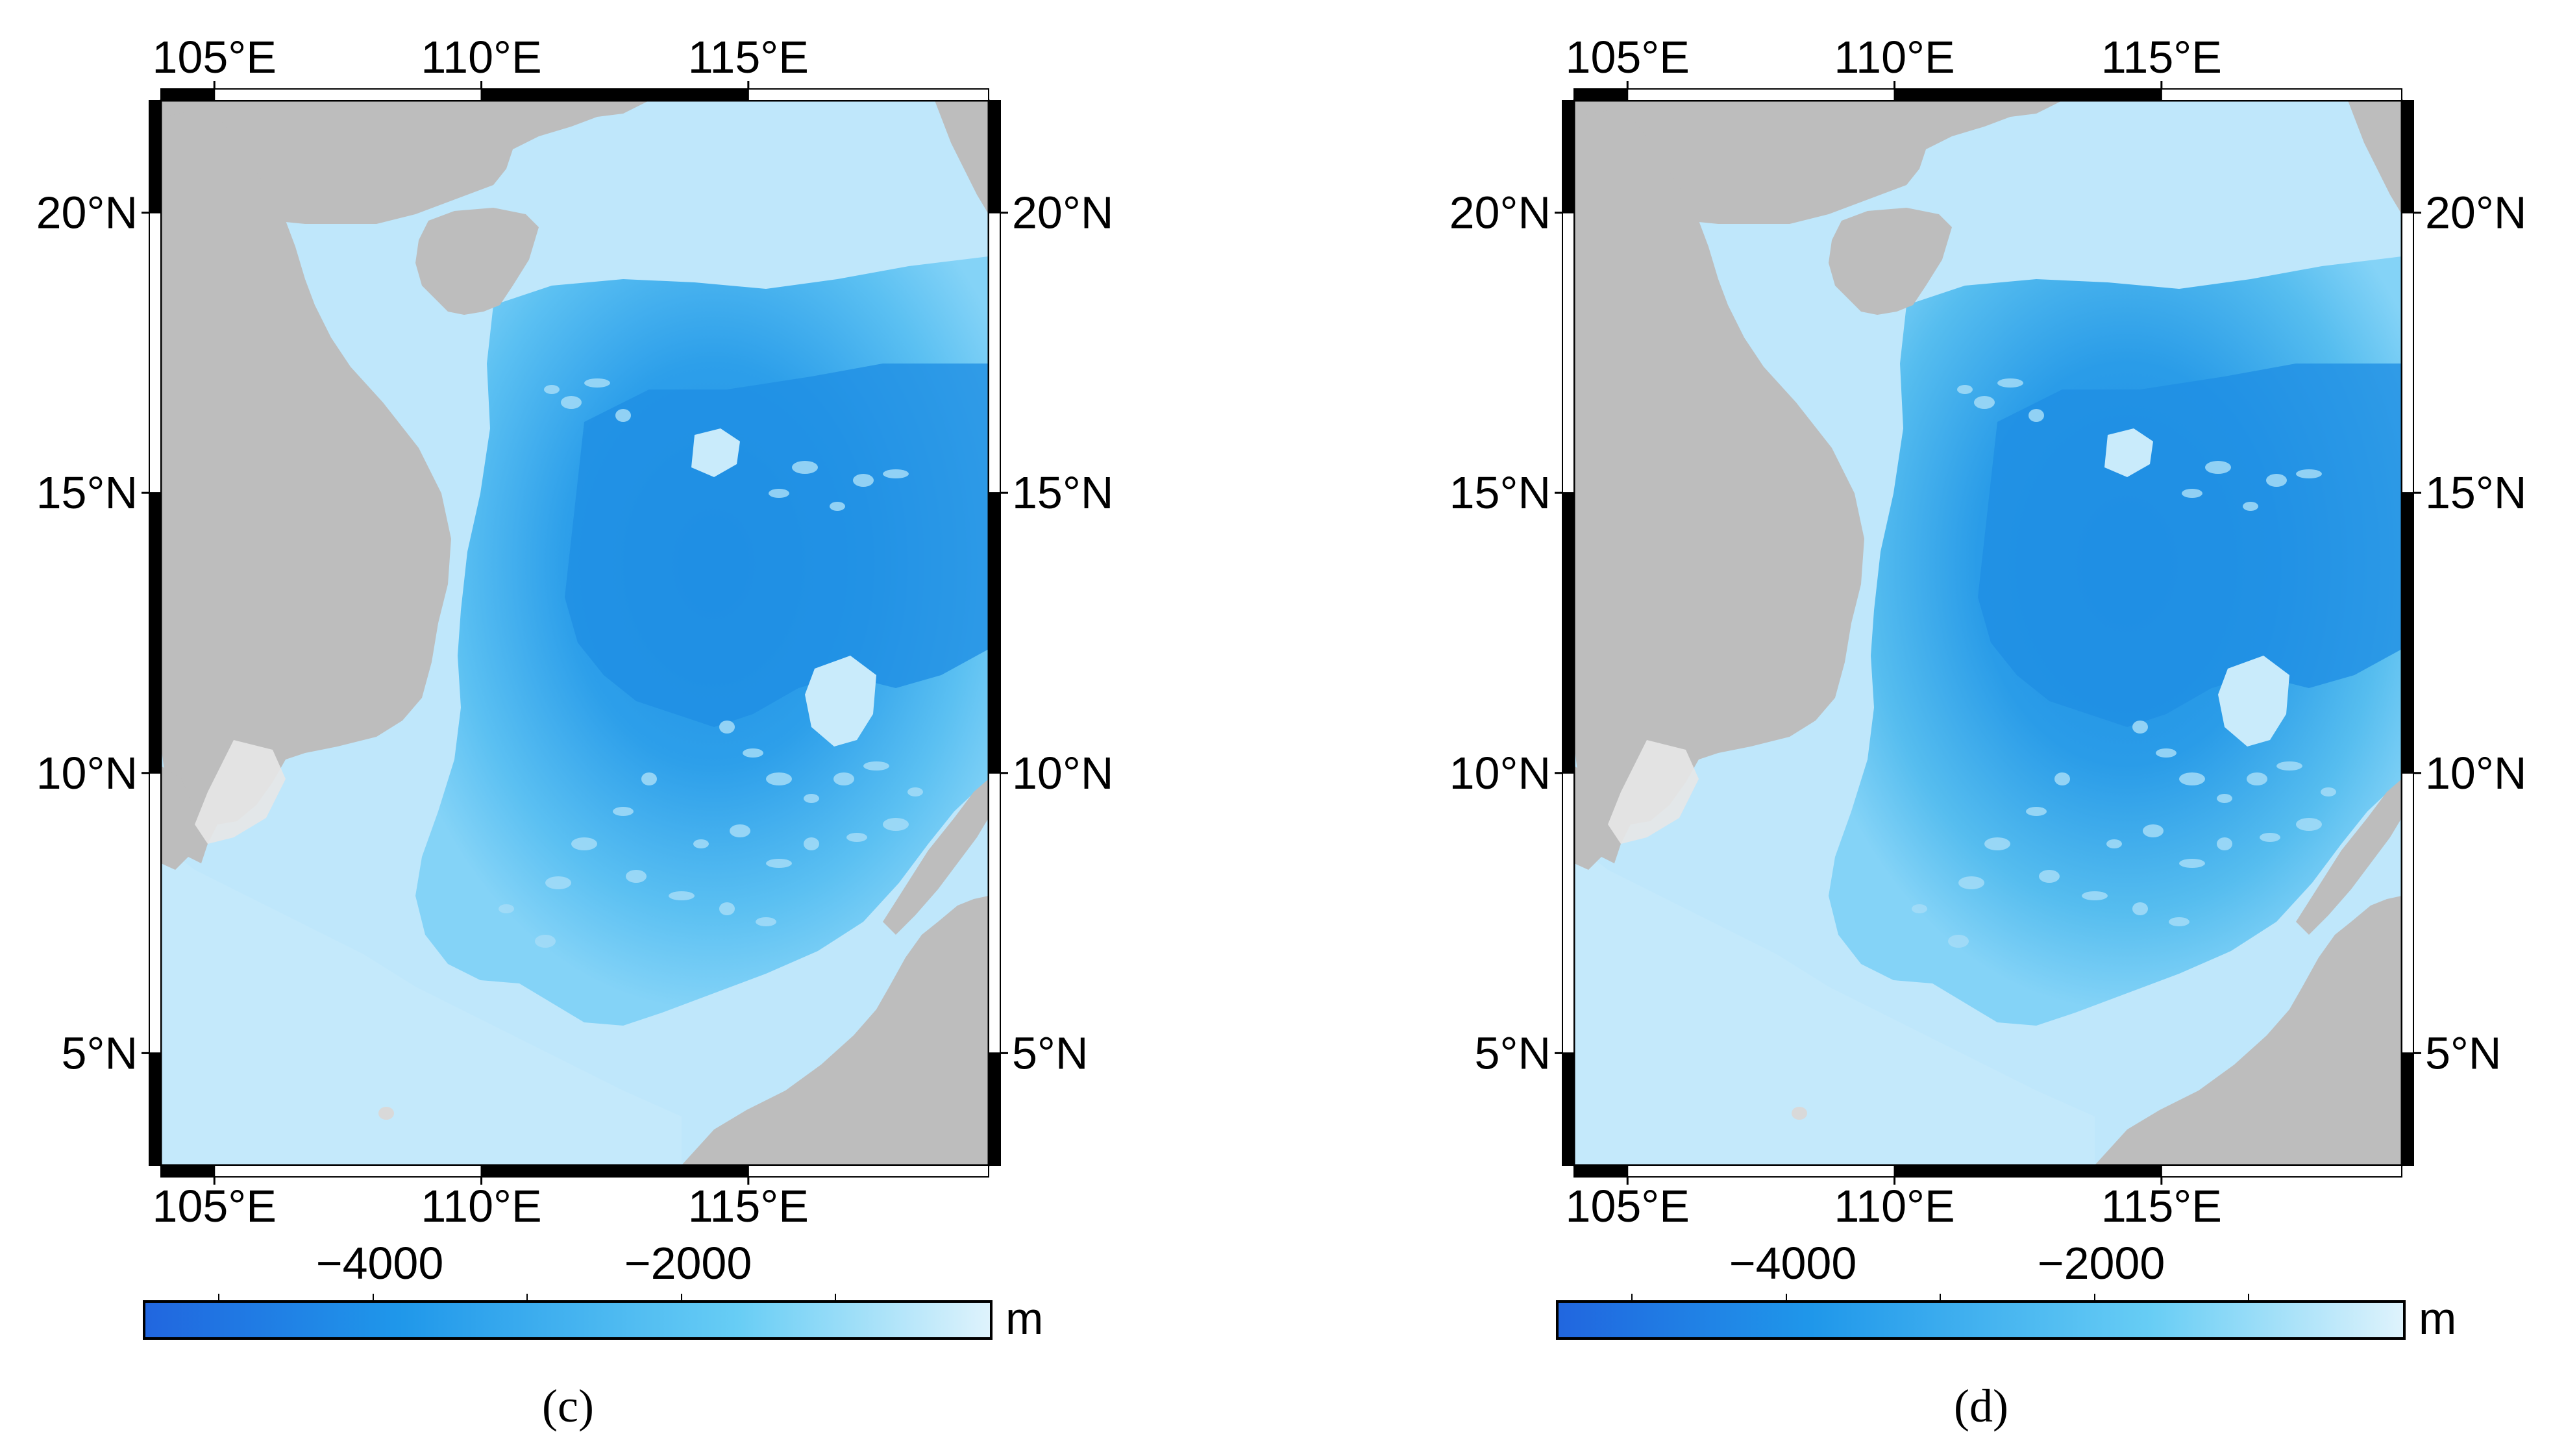 The image size is (2553, 1456). I want to click on land-borneo, so click(836, 1030).